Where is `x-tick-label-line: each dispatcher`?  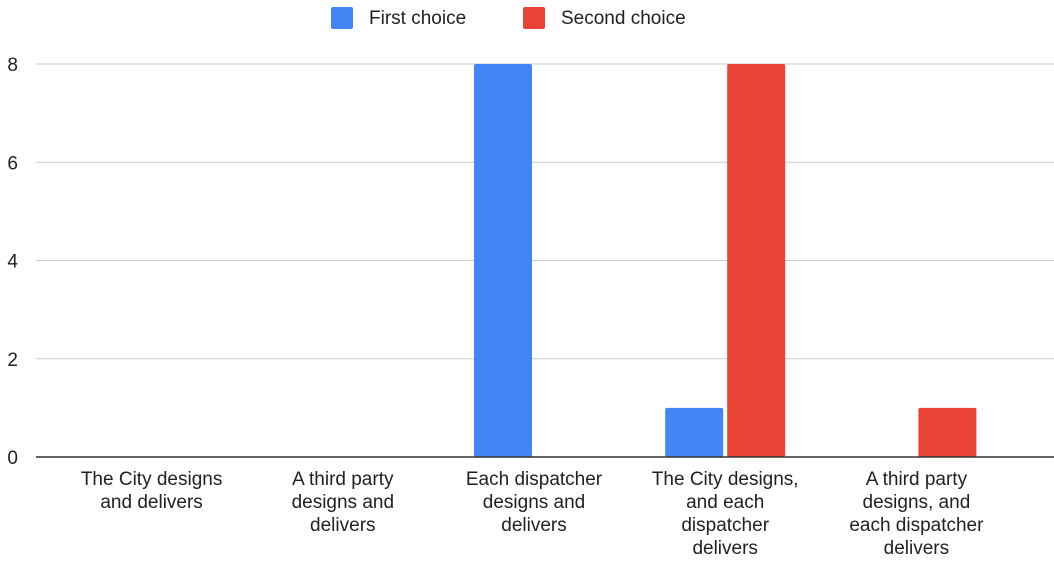 x-tick-label-line: each dispatcher is located at coordinates (916, 525).